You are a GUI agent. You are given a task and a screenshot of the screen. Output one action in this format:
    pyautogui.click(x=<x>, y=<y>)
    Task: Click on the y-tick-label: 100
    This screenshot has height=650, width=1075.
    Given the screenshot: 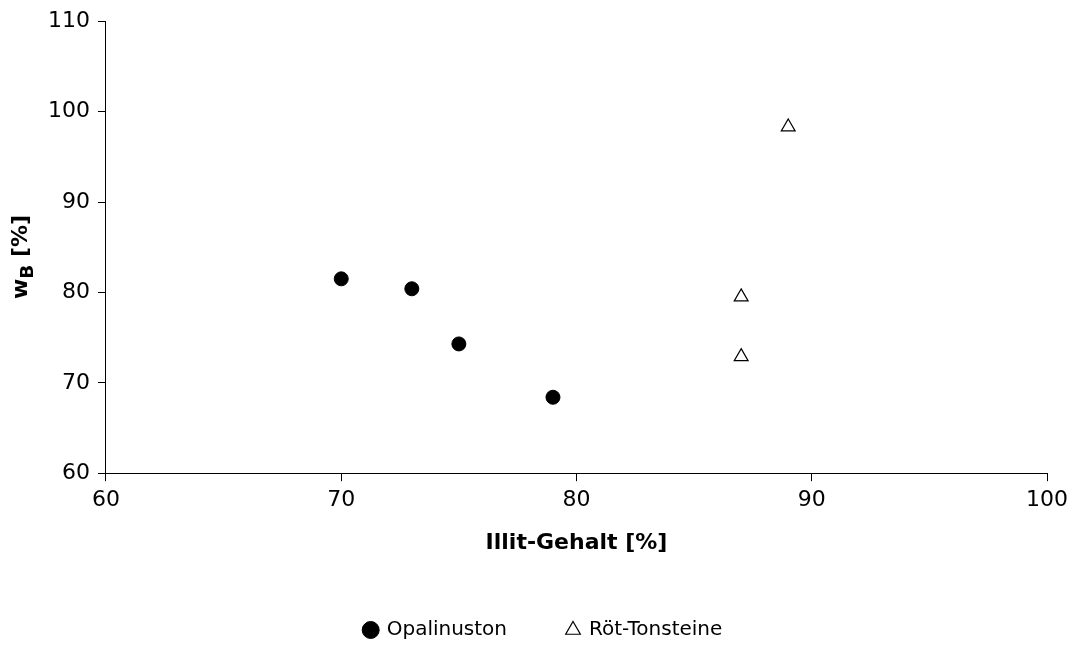 What is the action you would take?
    pyautogui.click(x=68, y=110)
    